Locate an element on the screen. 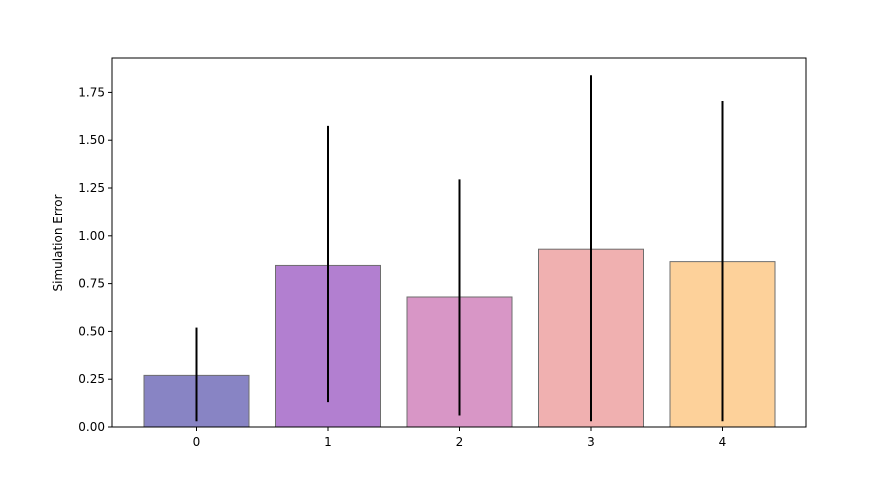  x-tick-label-3: 3 is located at coordinates (591, 442).